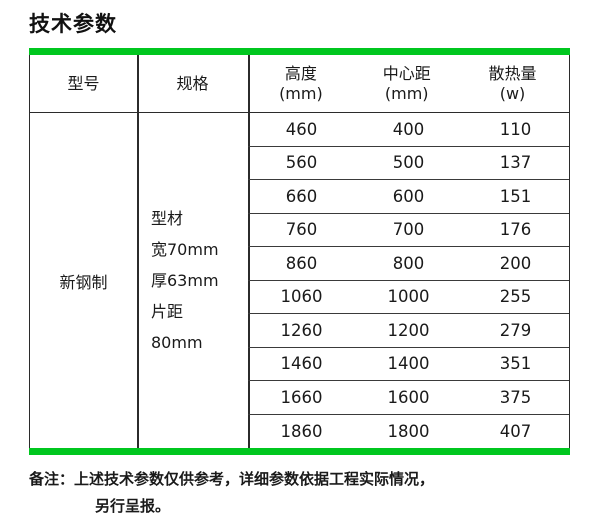 This screenshot has height=531, width=600. I want to click on model-cell: 新钢制, so click(83, 282).